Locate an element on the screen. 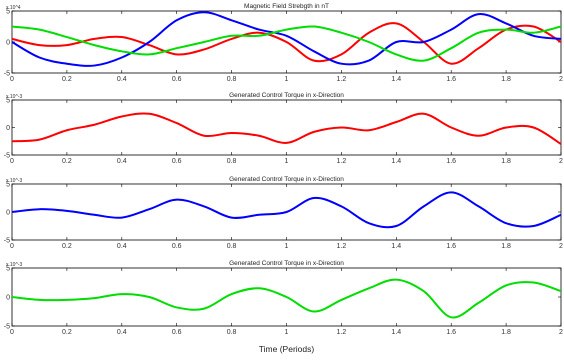 This screenshot has height=360, width=564. panel-3-exponent-label: x 10^-3 is located at coordinates (14, 181).